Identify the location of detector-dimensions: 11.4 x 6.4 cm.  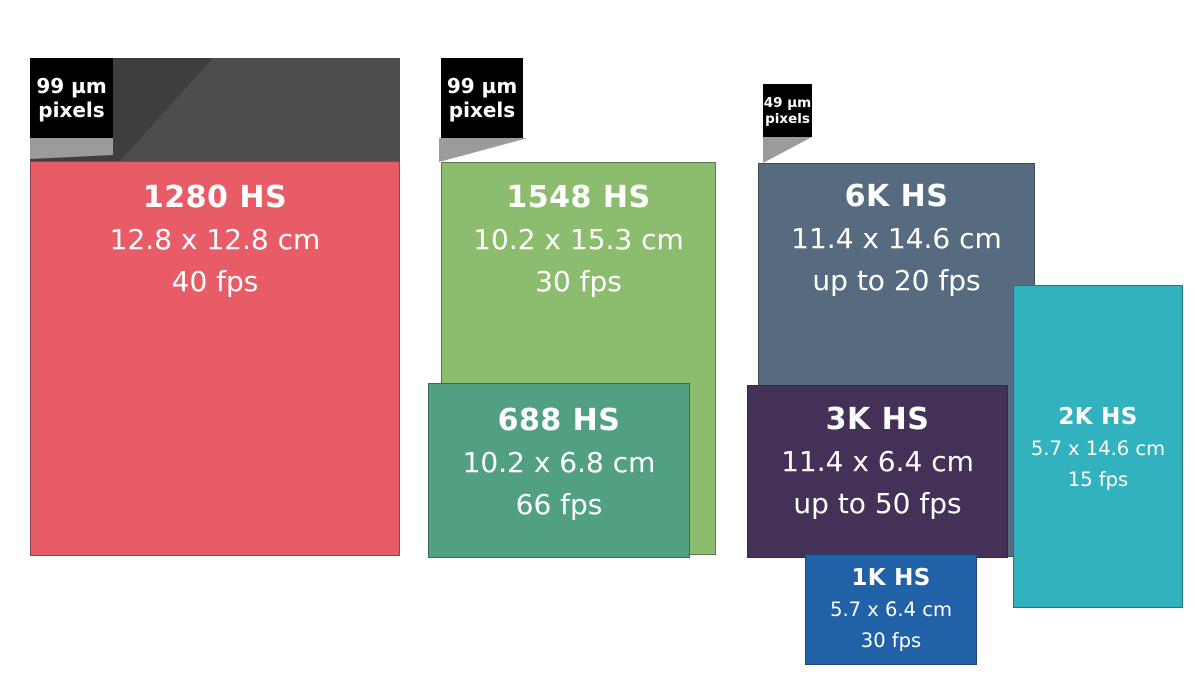
(877, 461).